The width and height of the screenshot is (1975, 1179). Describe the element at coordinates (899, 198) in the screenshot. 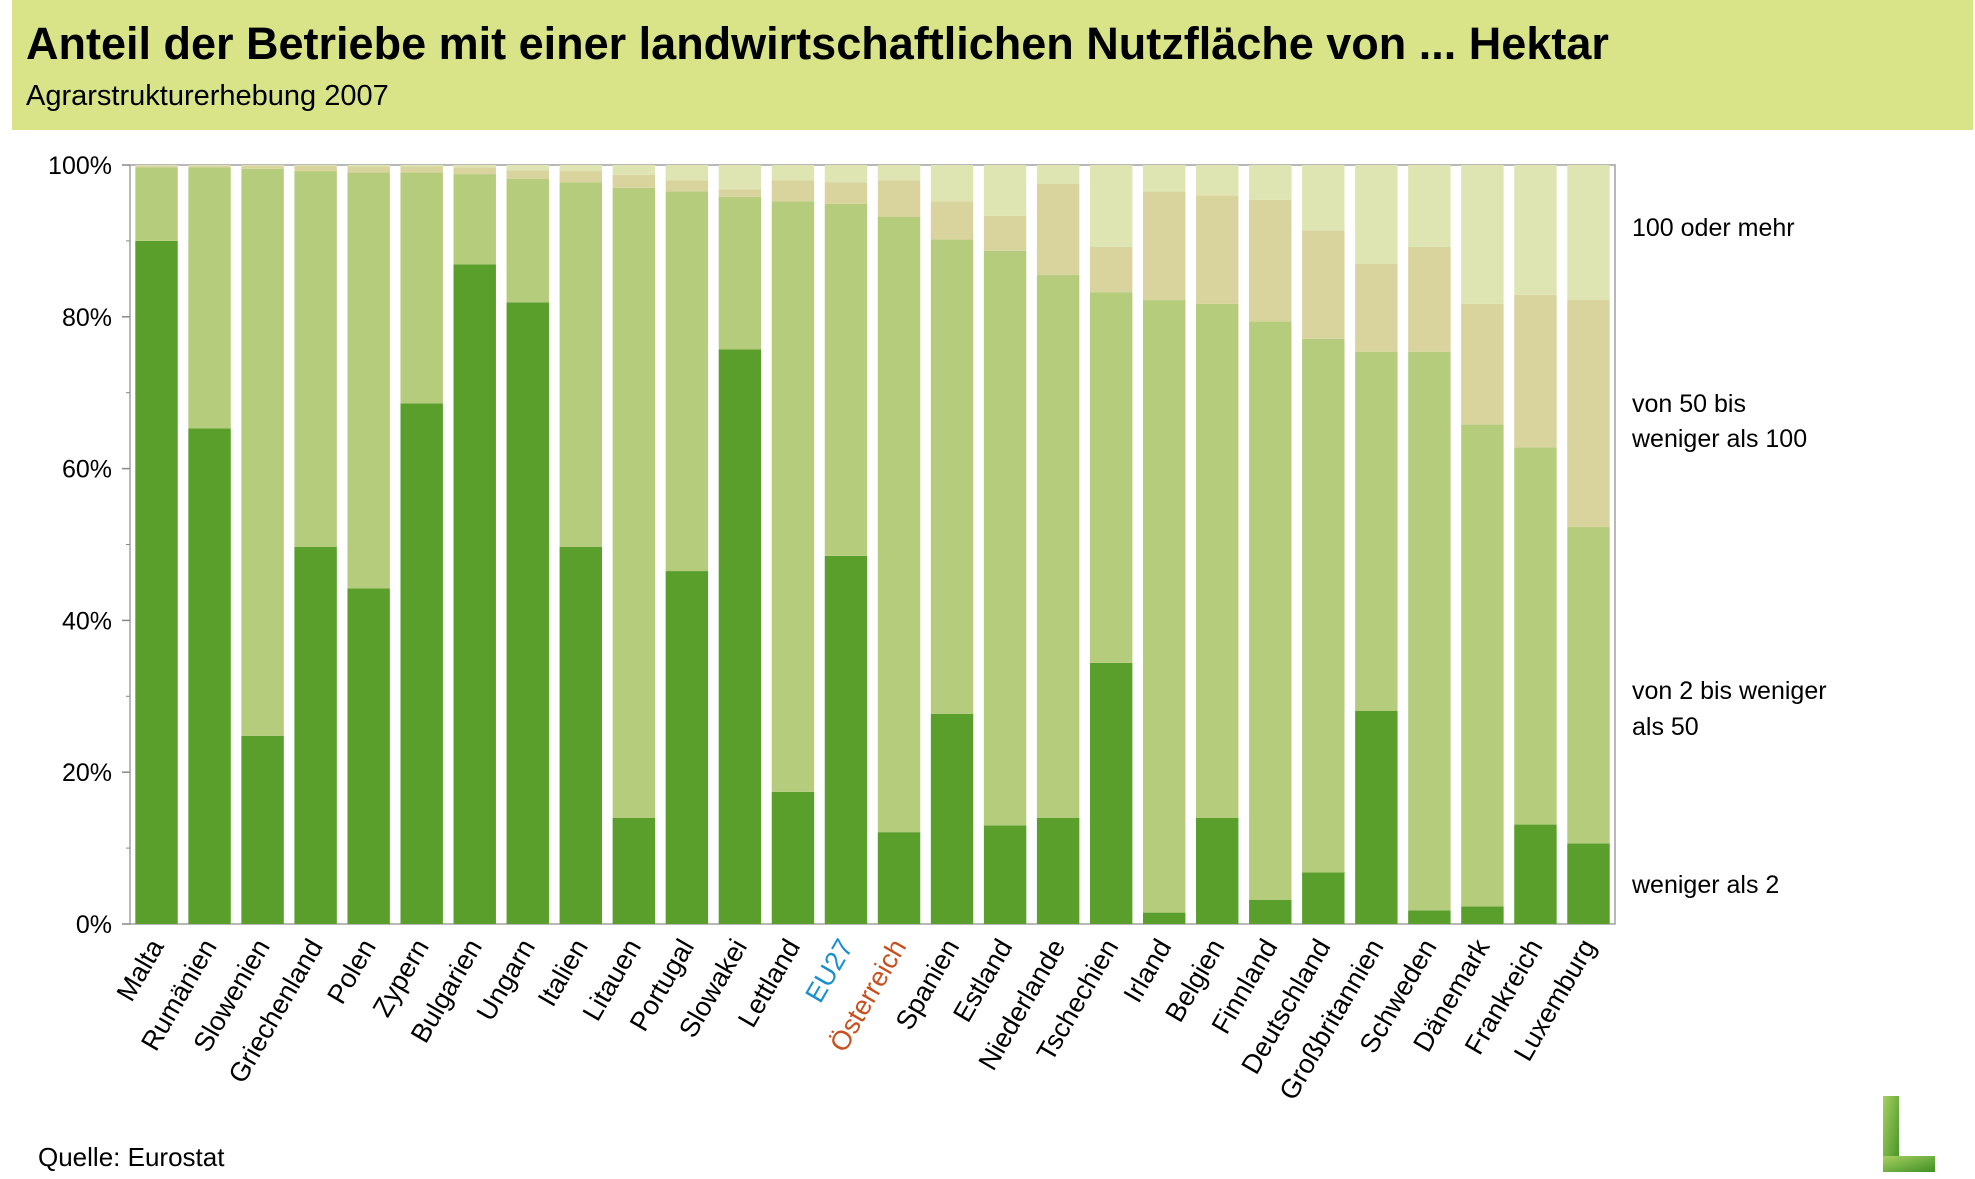

I see `bar-segment-österreich-2` at that location.